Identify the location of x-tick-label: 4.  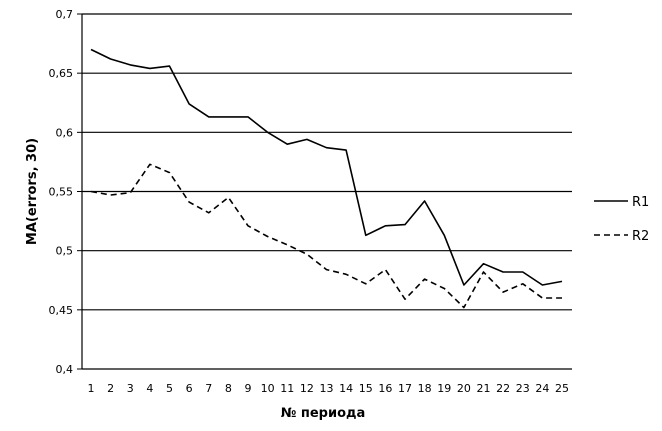
(149, 388).